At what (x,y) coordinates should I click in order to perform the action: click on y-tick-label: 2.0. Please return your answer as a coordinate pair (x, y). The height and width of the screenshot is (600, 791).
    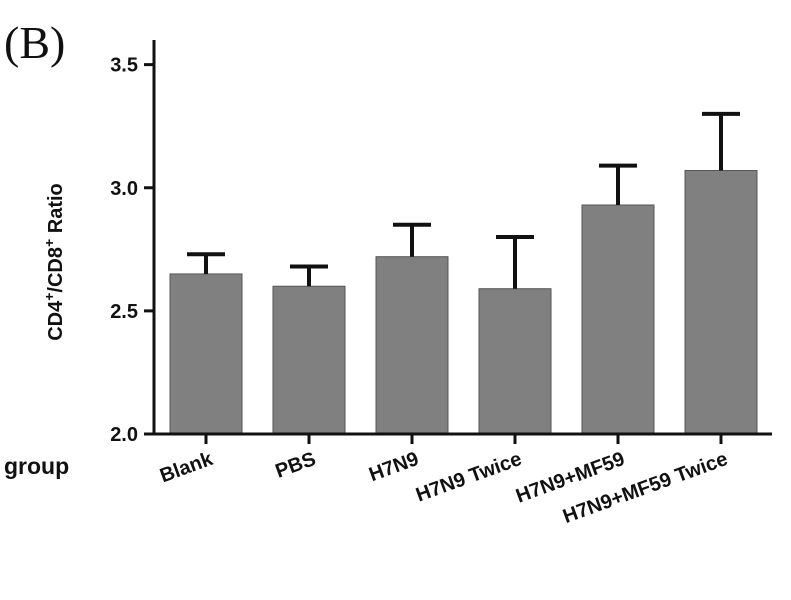
    Looking at the image, I should click on (124, 435).